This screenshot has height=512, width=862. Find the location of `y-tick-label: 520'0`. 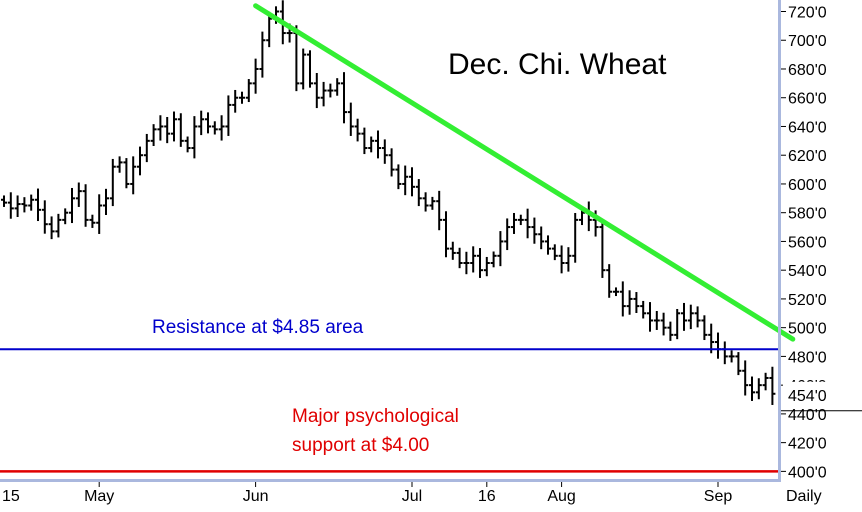

y-tick-label: 520'0 is located at coordinates (807, 300).